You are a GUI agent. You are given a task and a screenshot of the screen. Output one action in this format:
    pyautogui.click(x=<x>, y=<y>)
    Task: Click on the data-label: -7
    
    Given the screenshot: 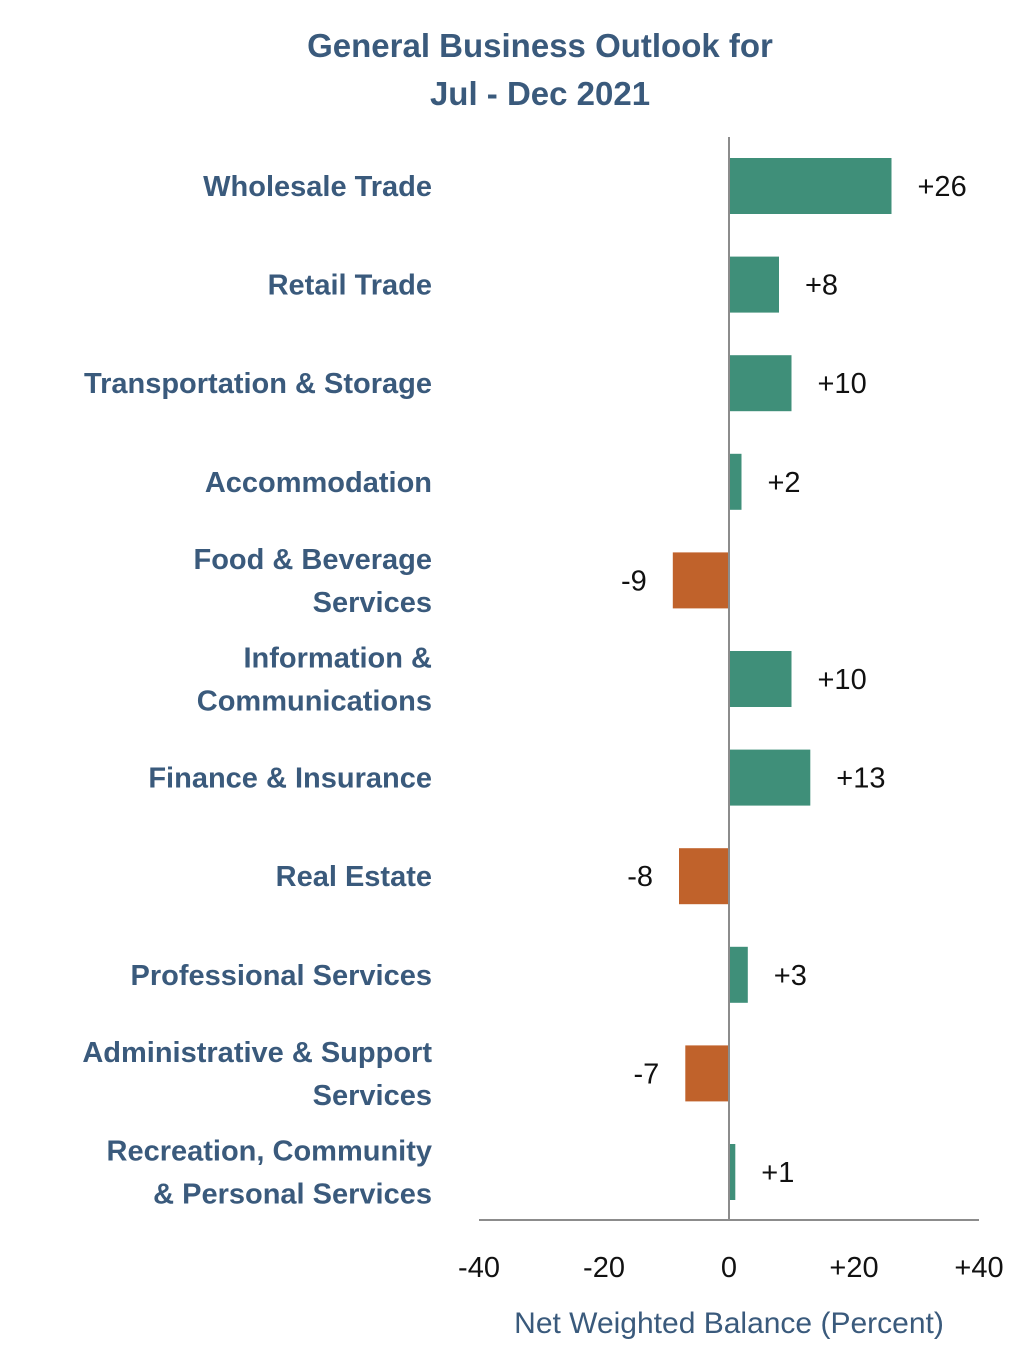 What is the action you would take?
    pyautogui.click(x=647, y=1074)
    